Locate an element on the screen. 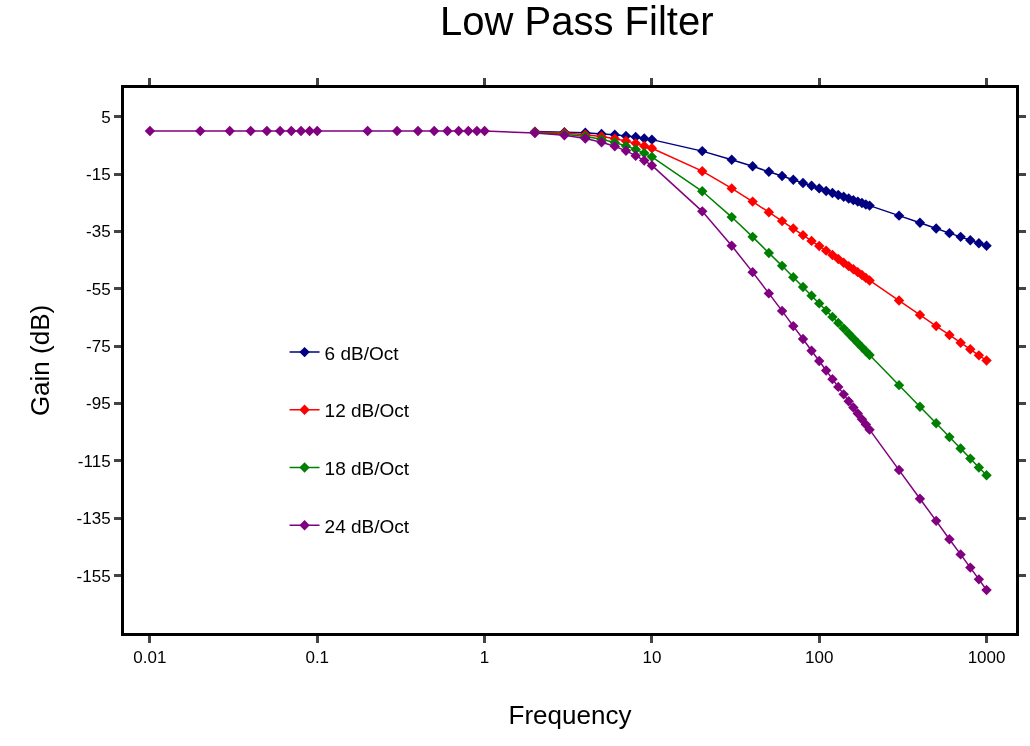 The width and height of the screenshot is (1030, 746). legend-label: 12 dB/Oct is located at coordinates (367, 411).